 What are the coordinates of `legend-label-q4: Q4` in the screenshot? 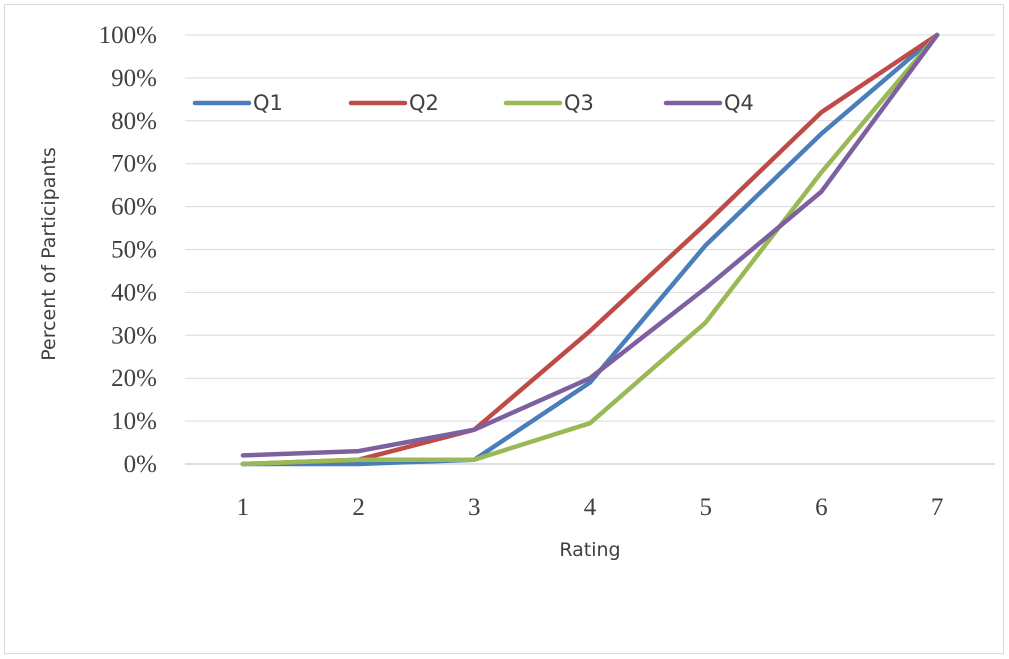 It's located at (739, 103).